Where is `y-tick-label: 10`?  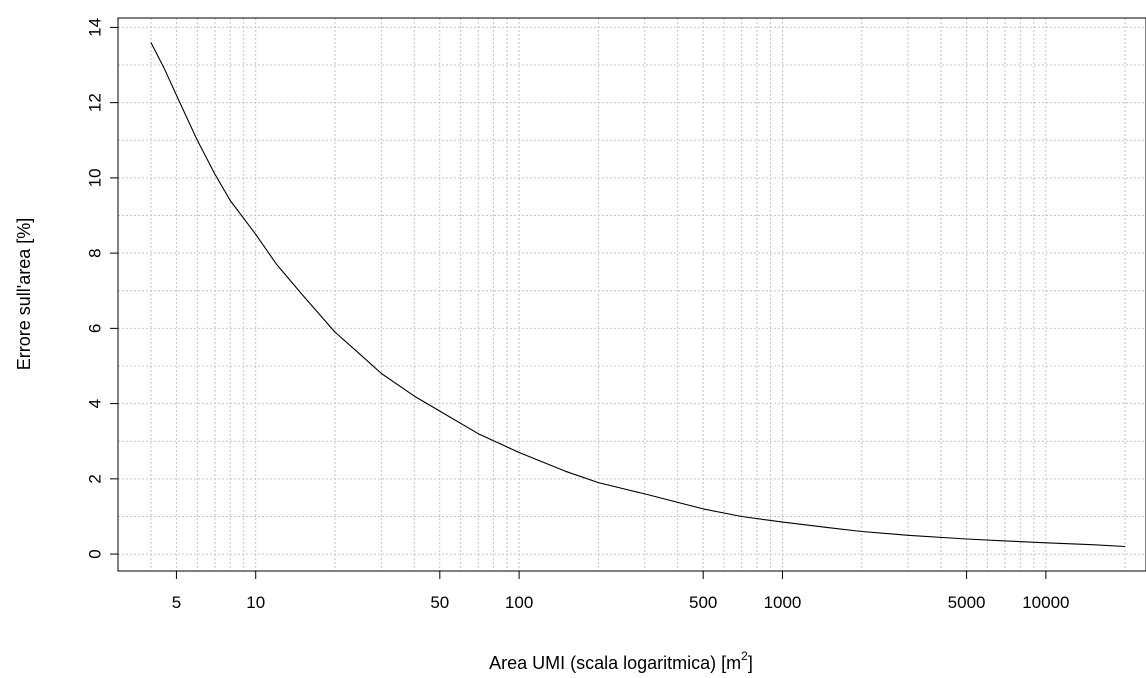 y-tick-label: 10 is located at coordinates (94, 177).